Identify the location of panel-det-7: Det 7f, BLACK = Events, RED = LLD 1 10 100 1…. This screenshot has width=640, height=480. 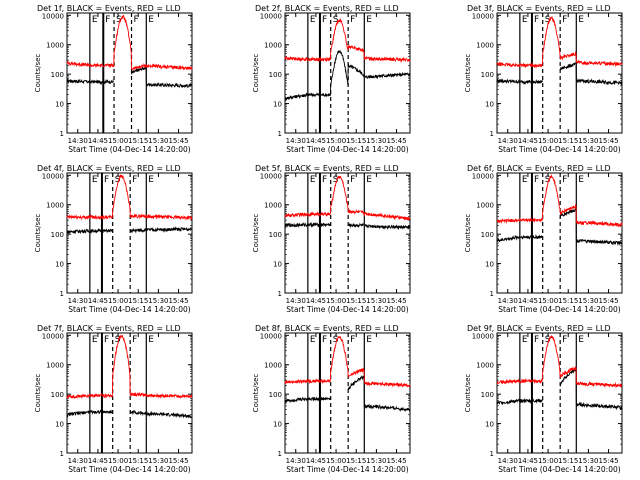
(113, 399).